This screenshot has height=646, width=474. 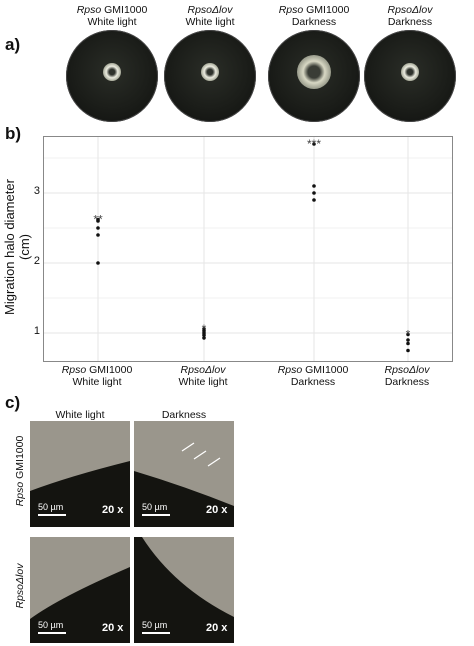 What do you see at coordinates (80, 415) in the screenshot?
I see `column-header-white-light: White light` at bounding box center [80, 415].